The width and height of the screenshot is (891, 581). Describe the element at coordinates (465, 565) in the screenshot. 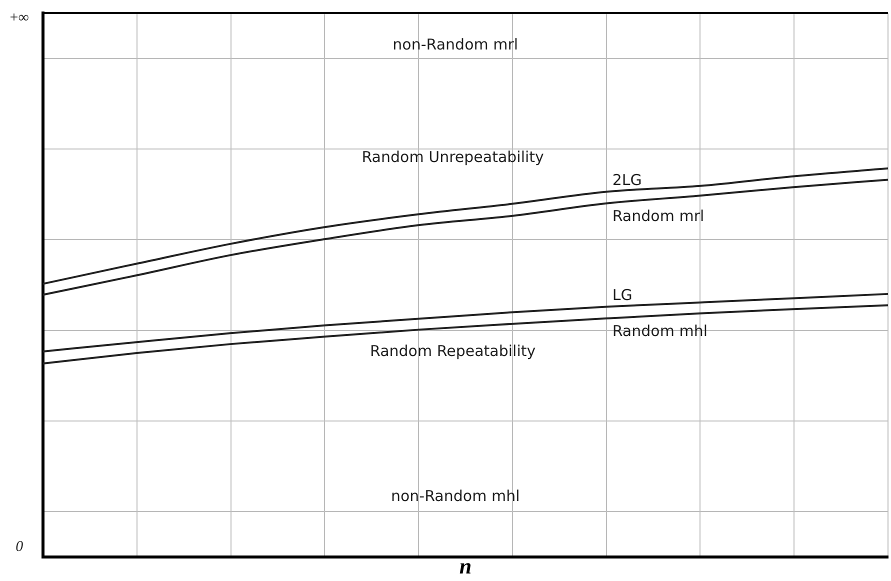

I see `x-axis-title: n` at that location.